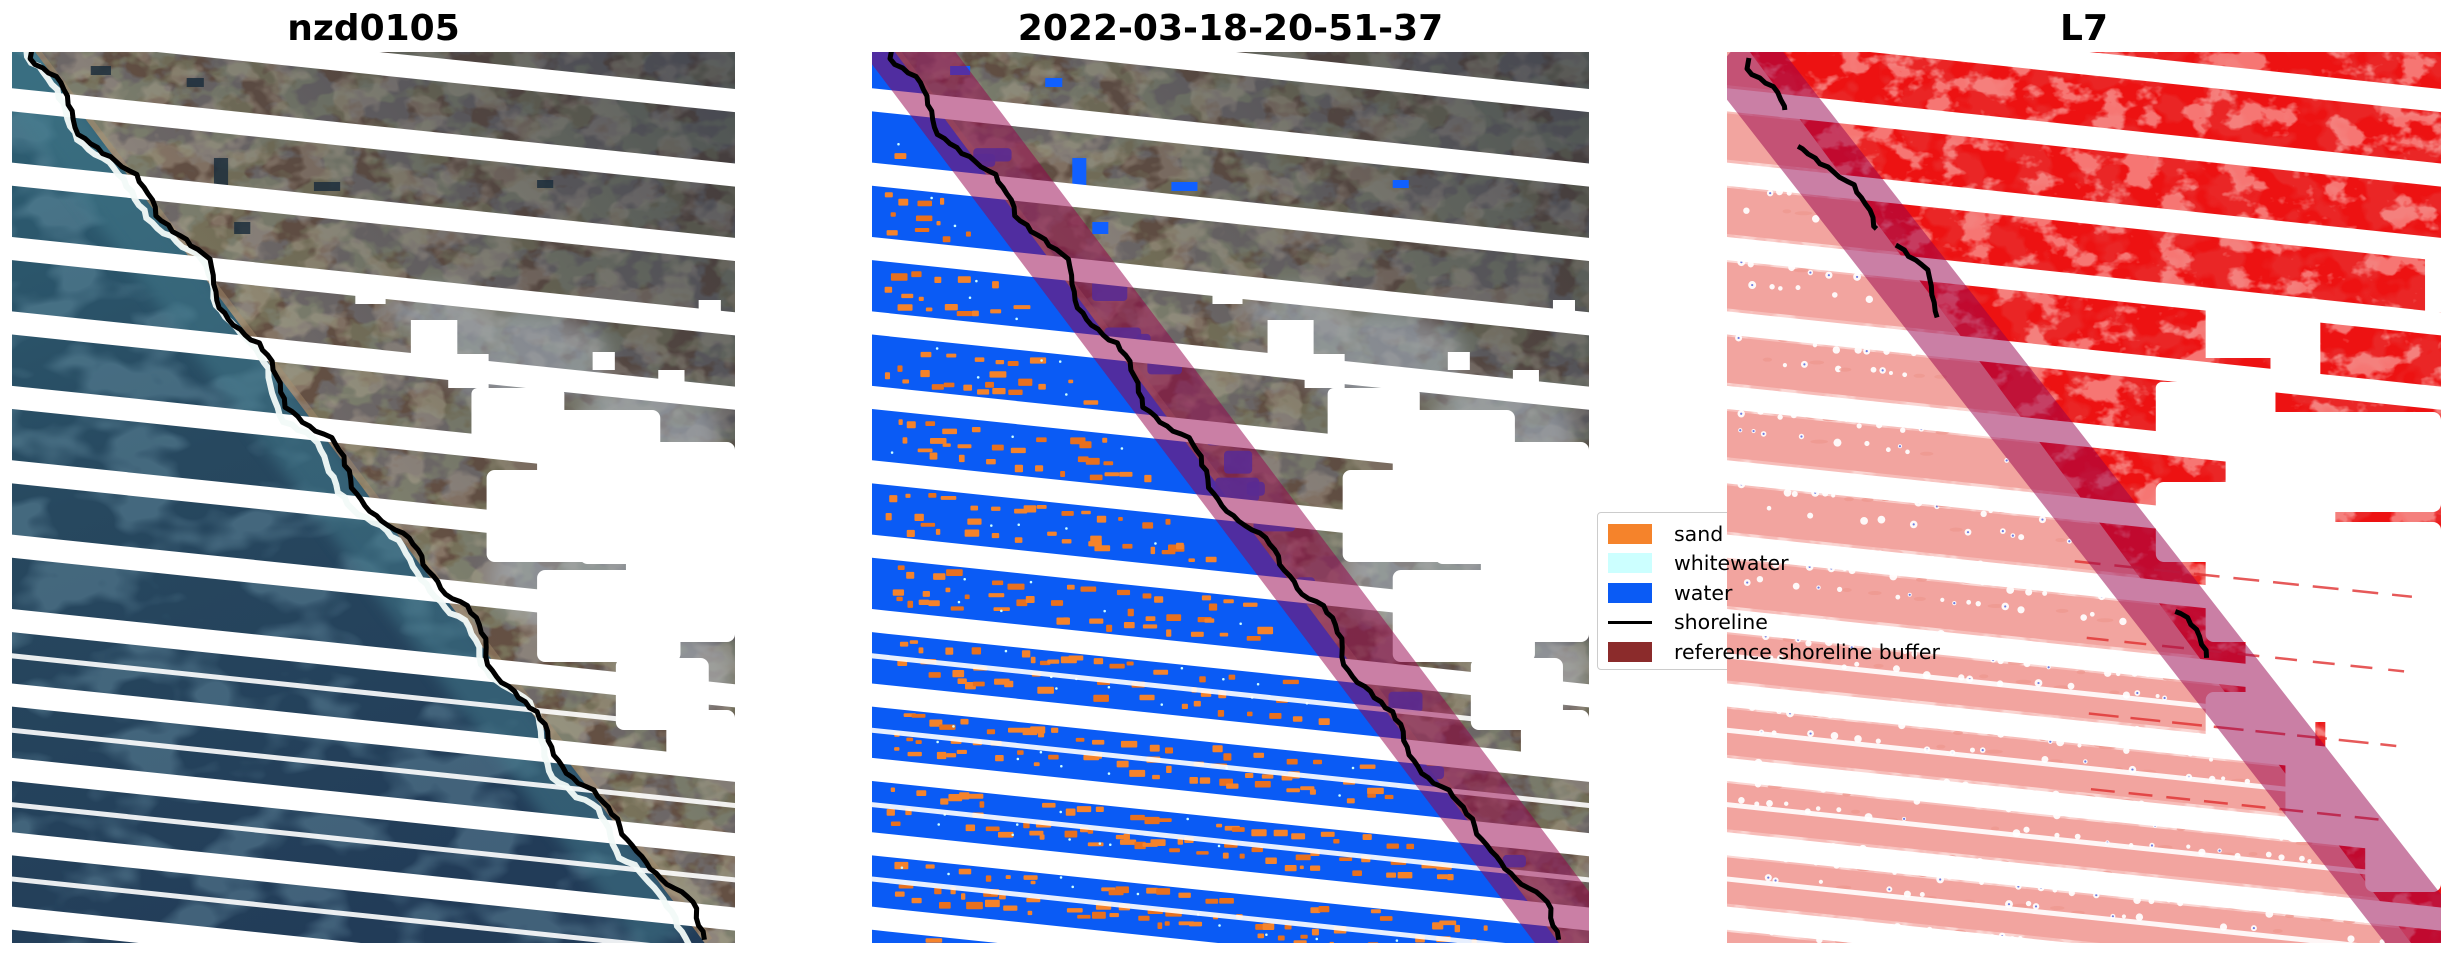 This screenshot has height=962, width=2460. Describe the element at coordinates (1780, 534) in the screenshot. I see `legend-row-sand: sand` at that location.